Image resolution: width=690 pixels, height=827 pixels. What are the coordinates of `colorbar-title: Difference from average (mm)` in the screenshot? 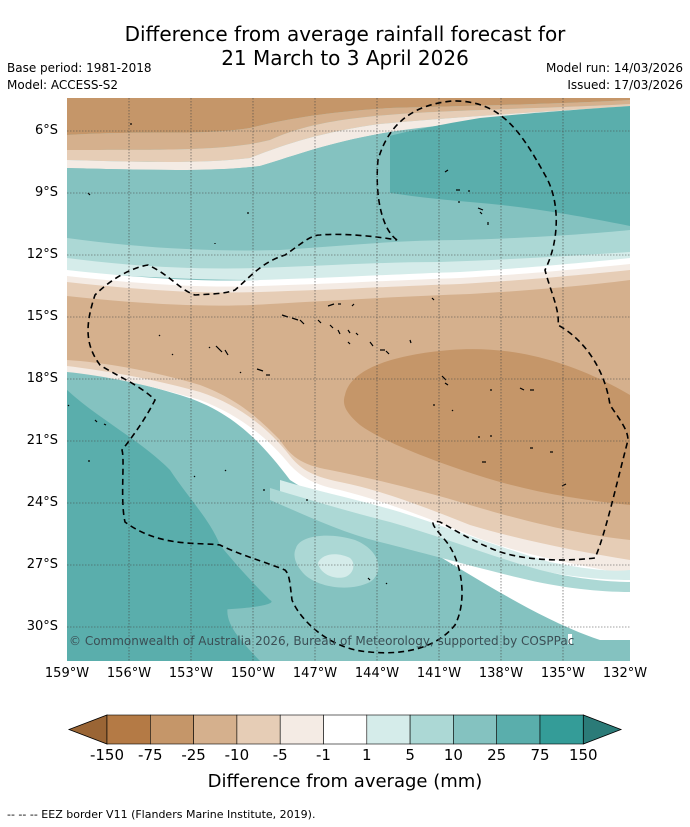 It's located at (345, 781).